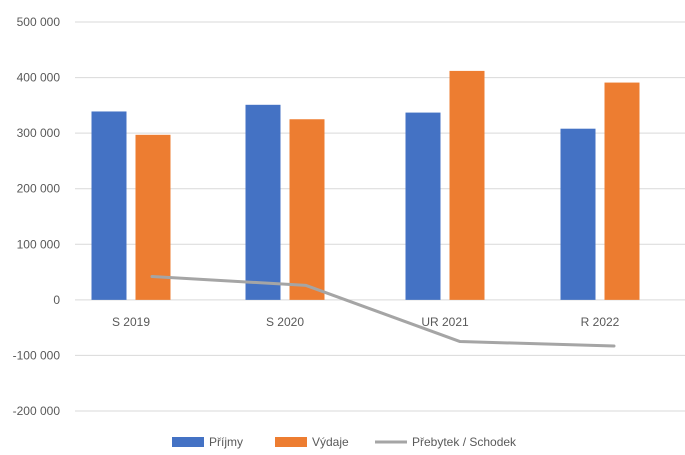 The height and width of the screenshot is (455, 685). Describe the element at coordinates (226, 442) in the screenshot. I see `legend-label: Příjmy` at that location.